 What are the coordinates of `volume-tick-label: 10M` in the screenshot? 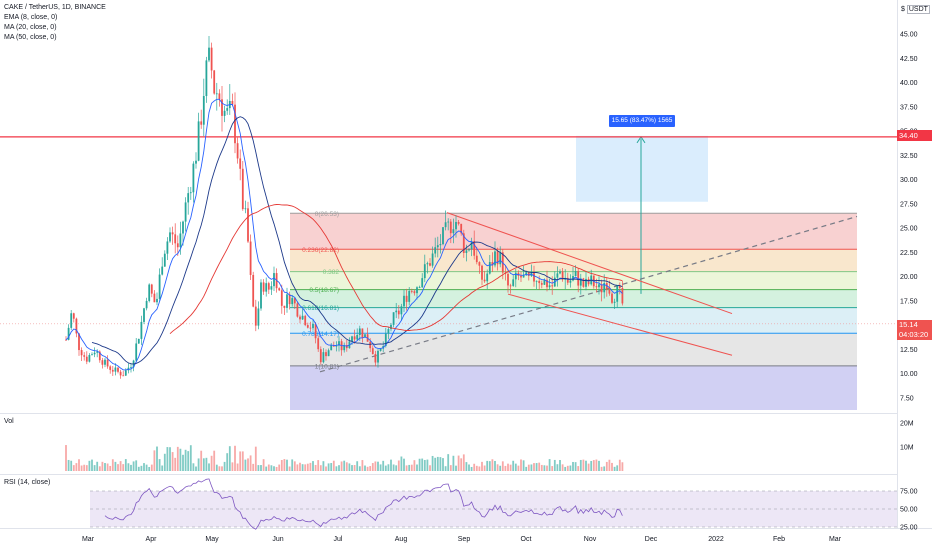 It's located at (907, 448).